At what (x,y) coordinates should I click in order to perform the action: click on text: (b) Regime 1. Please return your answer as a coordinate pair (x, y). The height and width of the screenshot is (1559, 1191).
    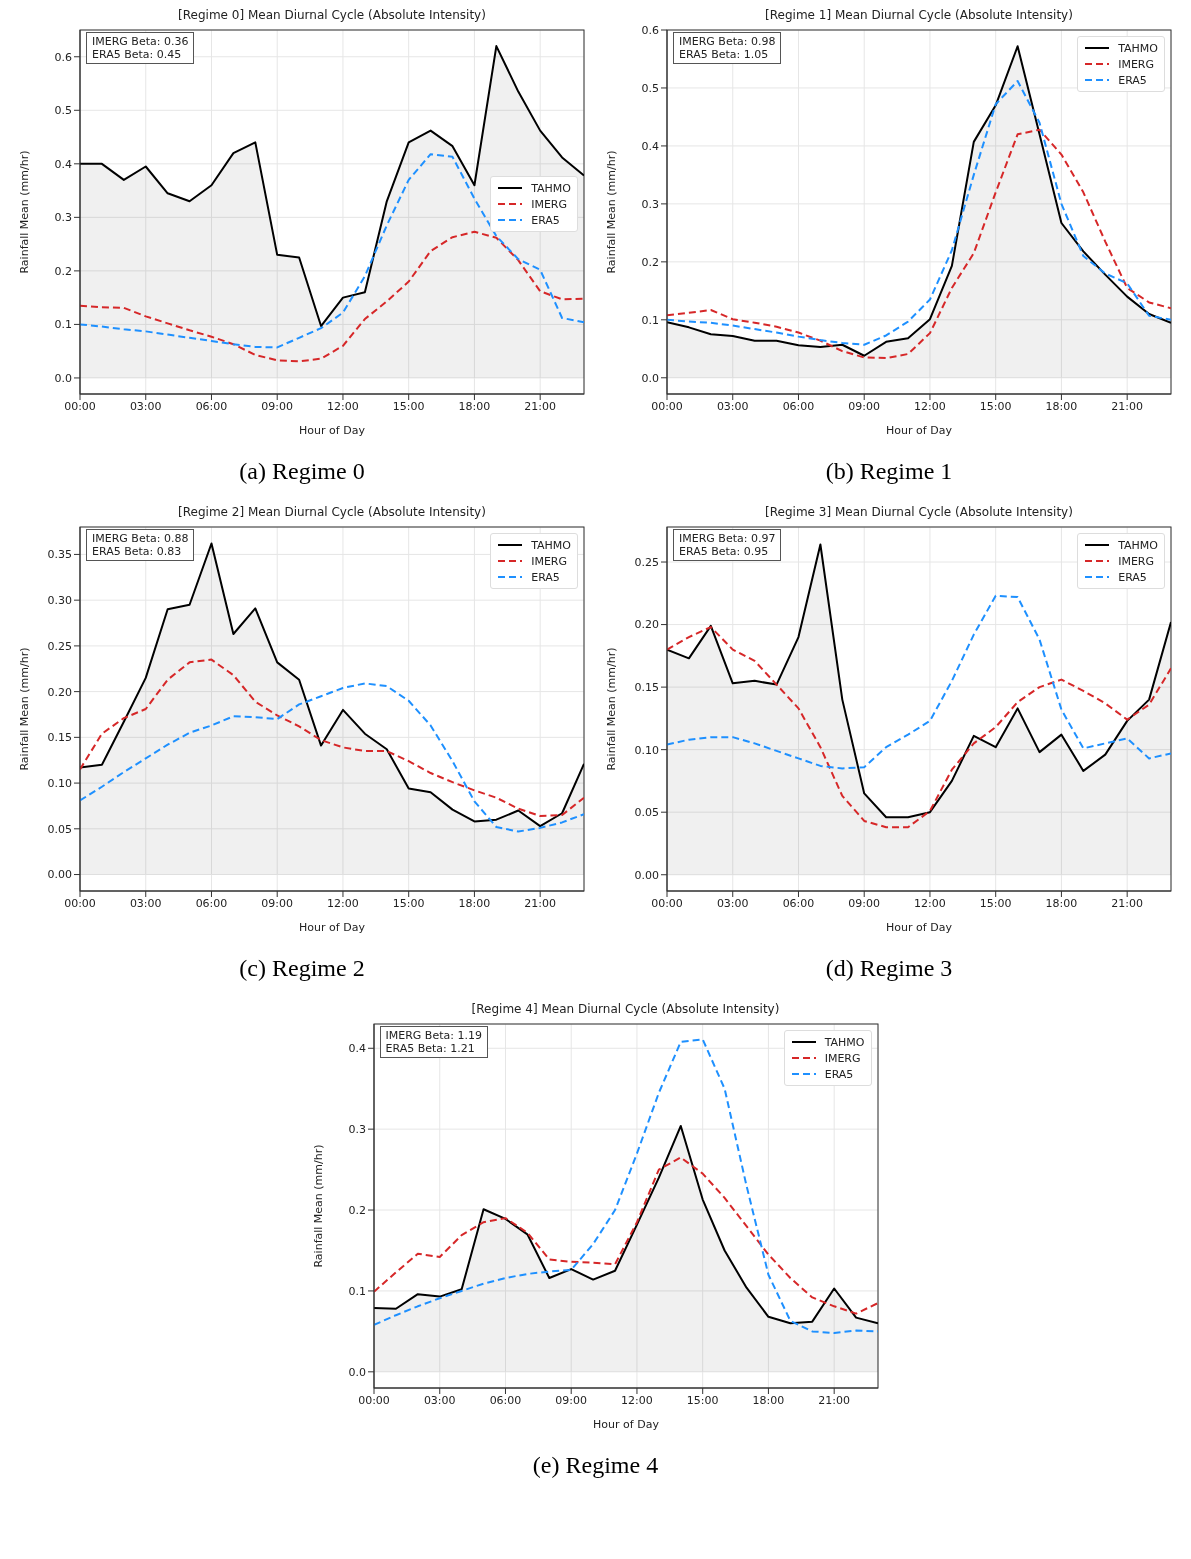
    Looking at the image, I should click on (889, 471).